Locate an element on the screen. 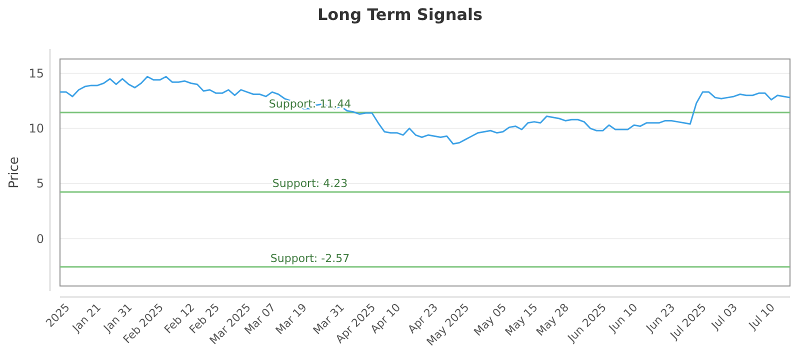 The width and height of the screenshot is (800, 350). y-tick-label: 0 is located at coordinates (40, 239).